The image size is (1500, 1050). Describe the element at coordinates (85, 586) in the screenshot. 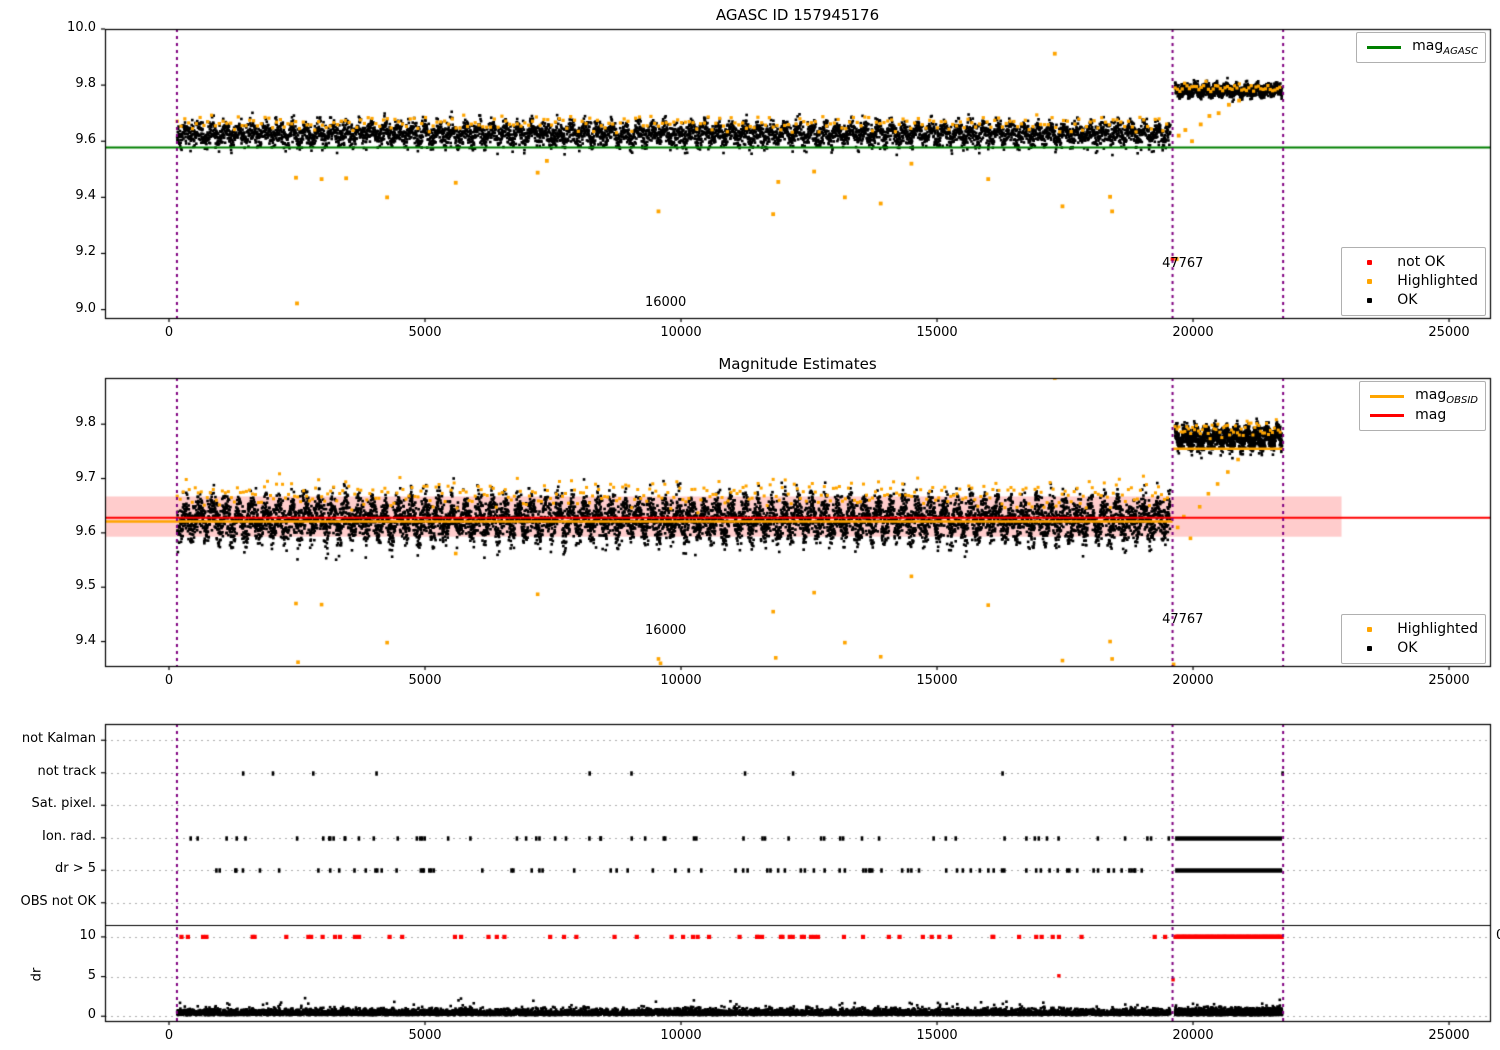

I see `y-tick-label: 9.5` at that location.